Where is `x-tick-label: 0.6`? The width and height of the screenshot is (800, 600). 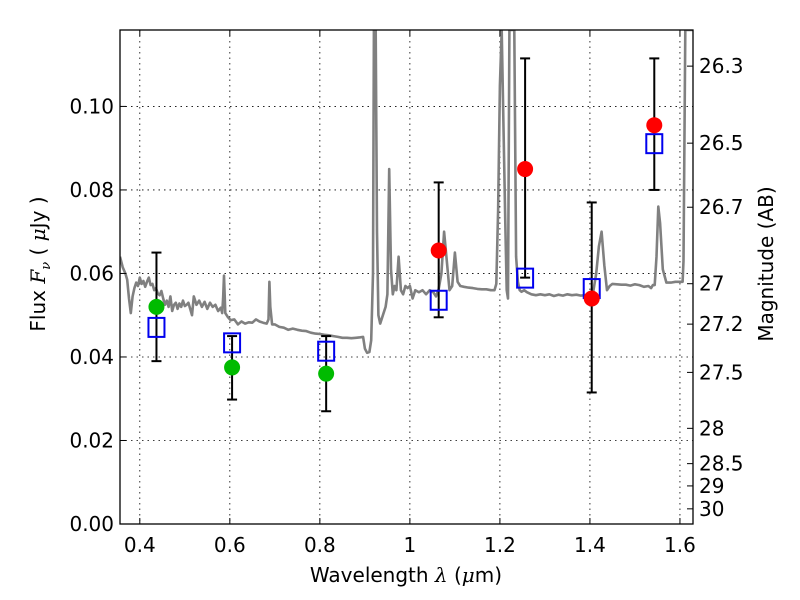
x-tick-label: 0.6 is located at coordinates (230, 545).